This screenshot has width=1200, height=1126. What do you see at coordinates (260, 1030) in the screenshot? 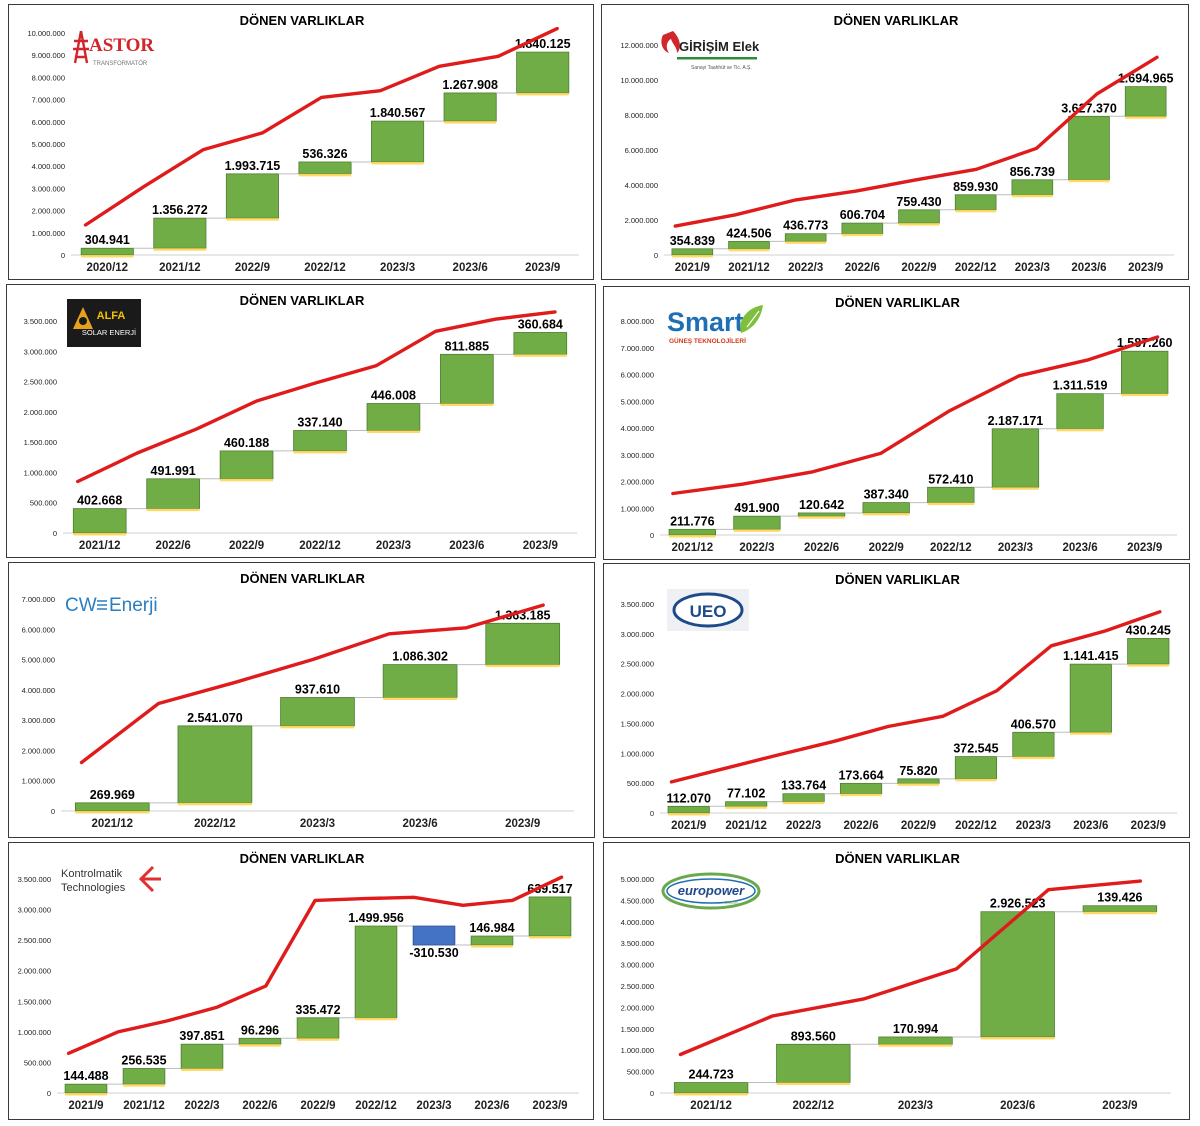
I see `data-label: 96.296` at bounding box center [260, 1030].